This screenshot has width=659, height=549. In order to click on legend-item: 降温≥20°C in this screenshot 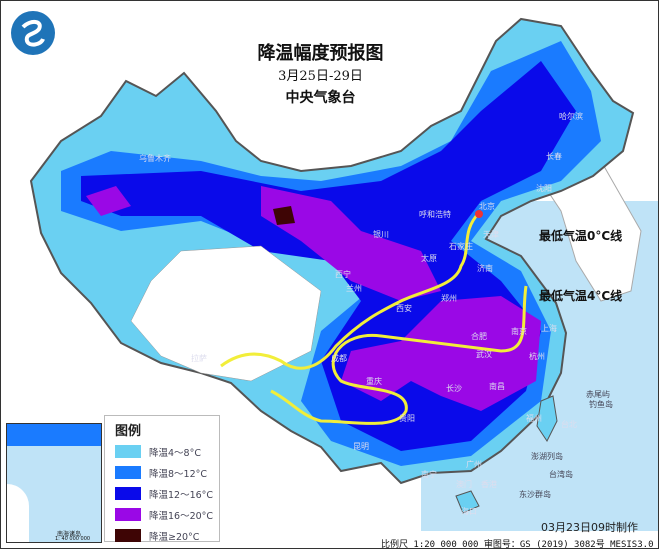, I will do `click(167, 535)`.